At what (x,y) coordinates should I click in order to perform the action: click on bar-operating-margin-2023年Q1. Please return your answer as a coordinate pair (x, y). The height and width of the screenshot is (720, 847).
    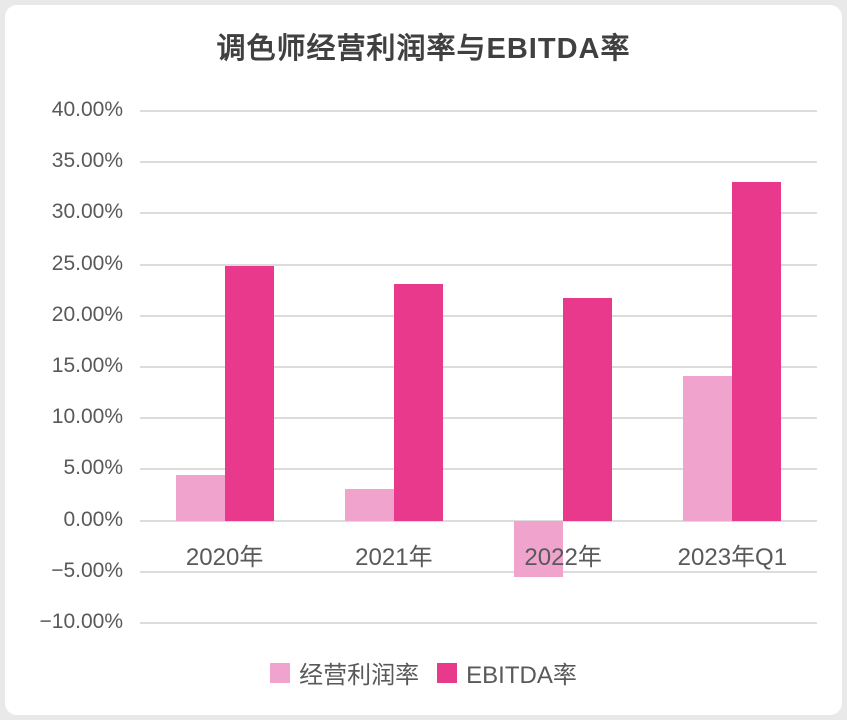
    Looking at the image, I should click on (708, 448).